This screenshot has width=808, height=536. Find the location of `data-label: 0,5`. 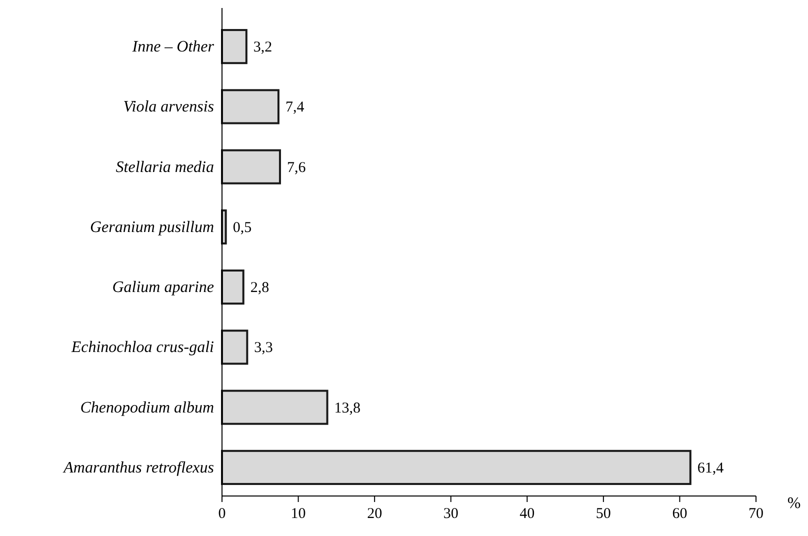

data-label: 0,5 is located at coordinates (242, 228).